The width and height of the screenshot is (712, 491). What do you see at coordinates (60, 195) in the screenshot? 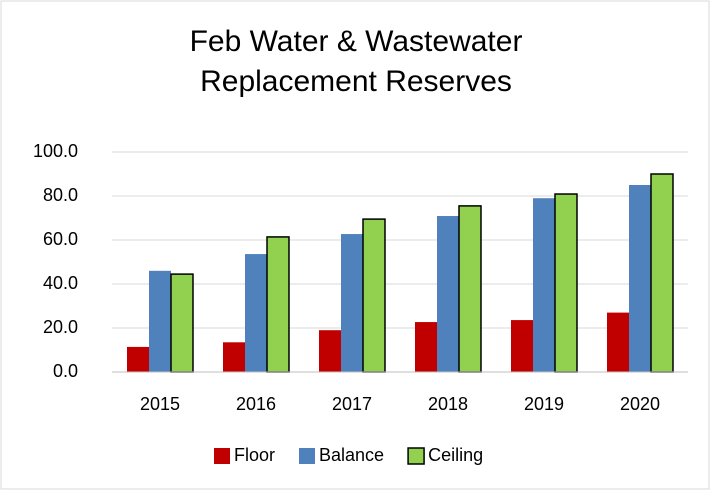
I see `y-tick-label: 80.0` at bounding box center [60, 195].